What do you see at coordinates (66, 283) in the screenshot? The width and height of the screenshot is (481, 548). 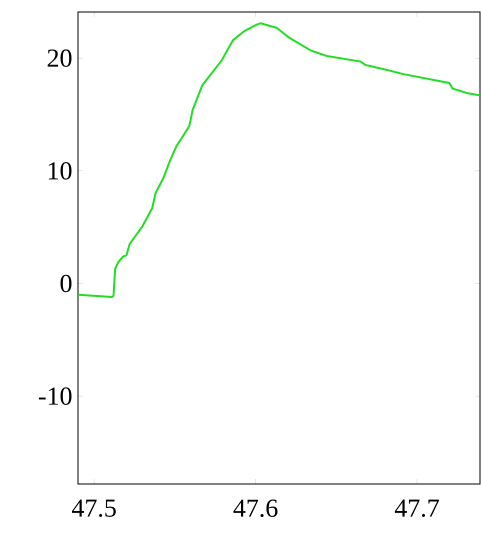 I see `y-tick-label: 0` at bounding box center [66, 283].